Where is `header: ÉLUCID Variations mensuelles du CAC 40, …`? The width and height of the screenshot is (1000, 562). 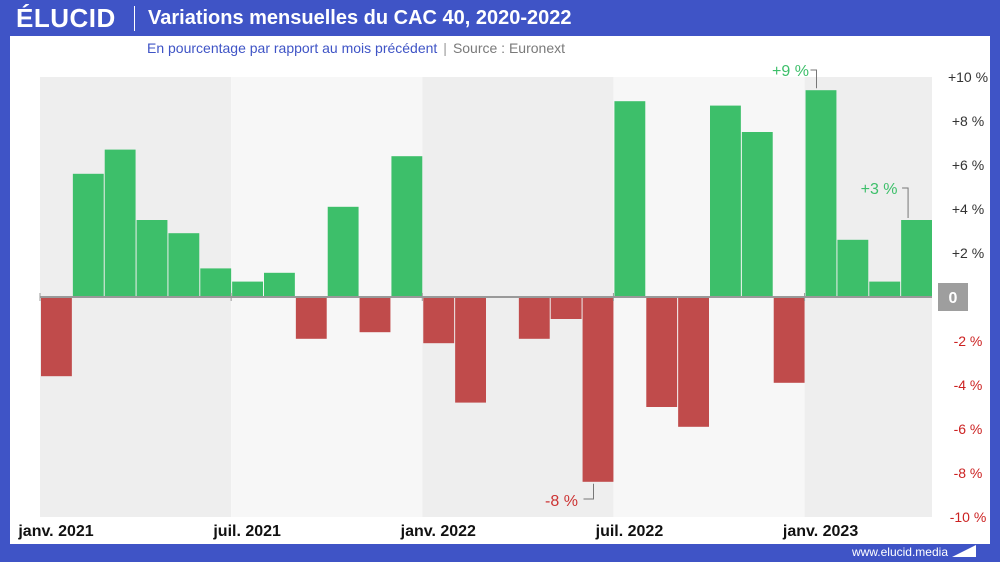 header: ÉLUCID Variations mensuelles du CAC 40, … is located at coordinates (500, 18).